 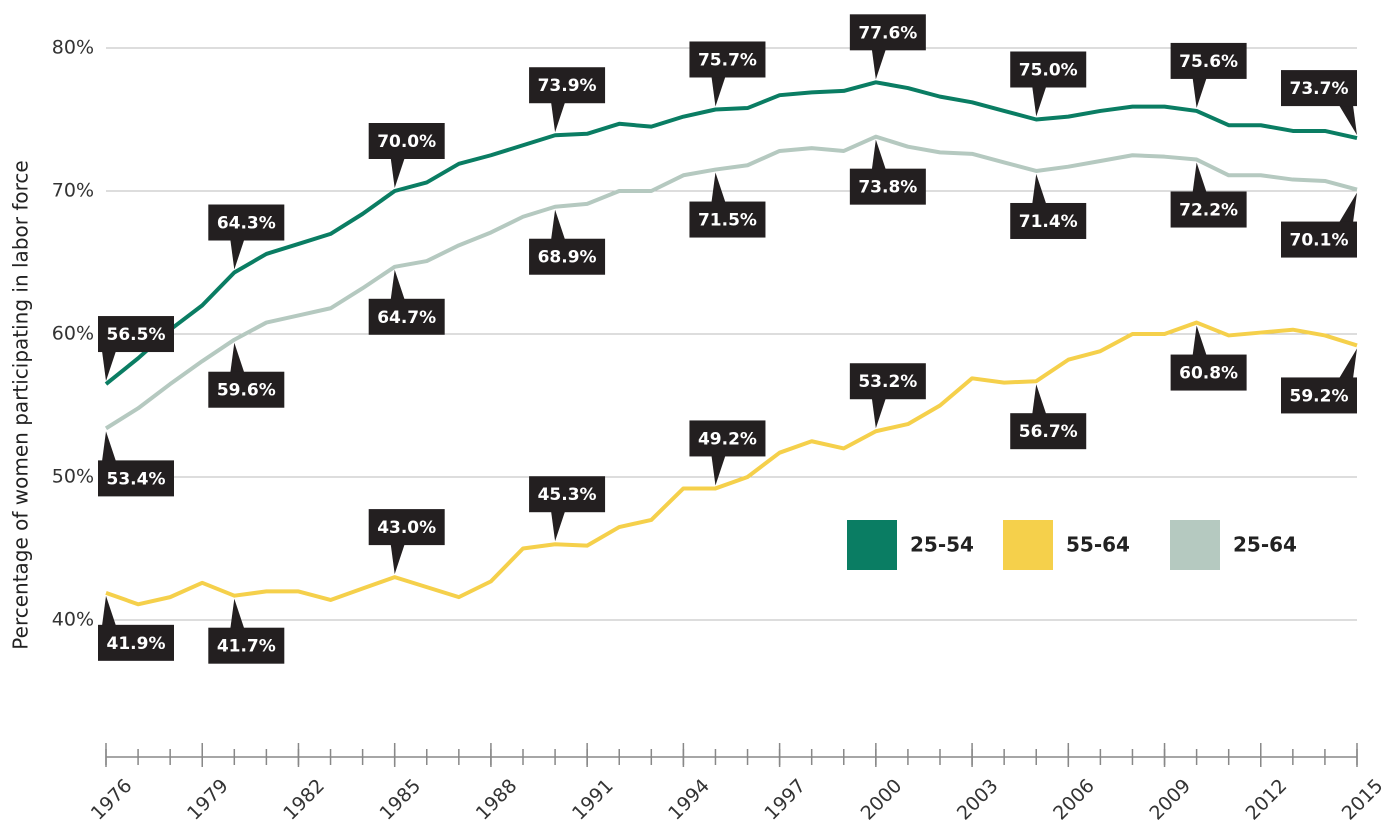 I want to click on callout: 73.7%, so click(x=1319, y=103).